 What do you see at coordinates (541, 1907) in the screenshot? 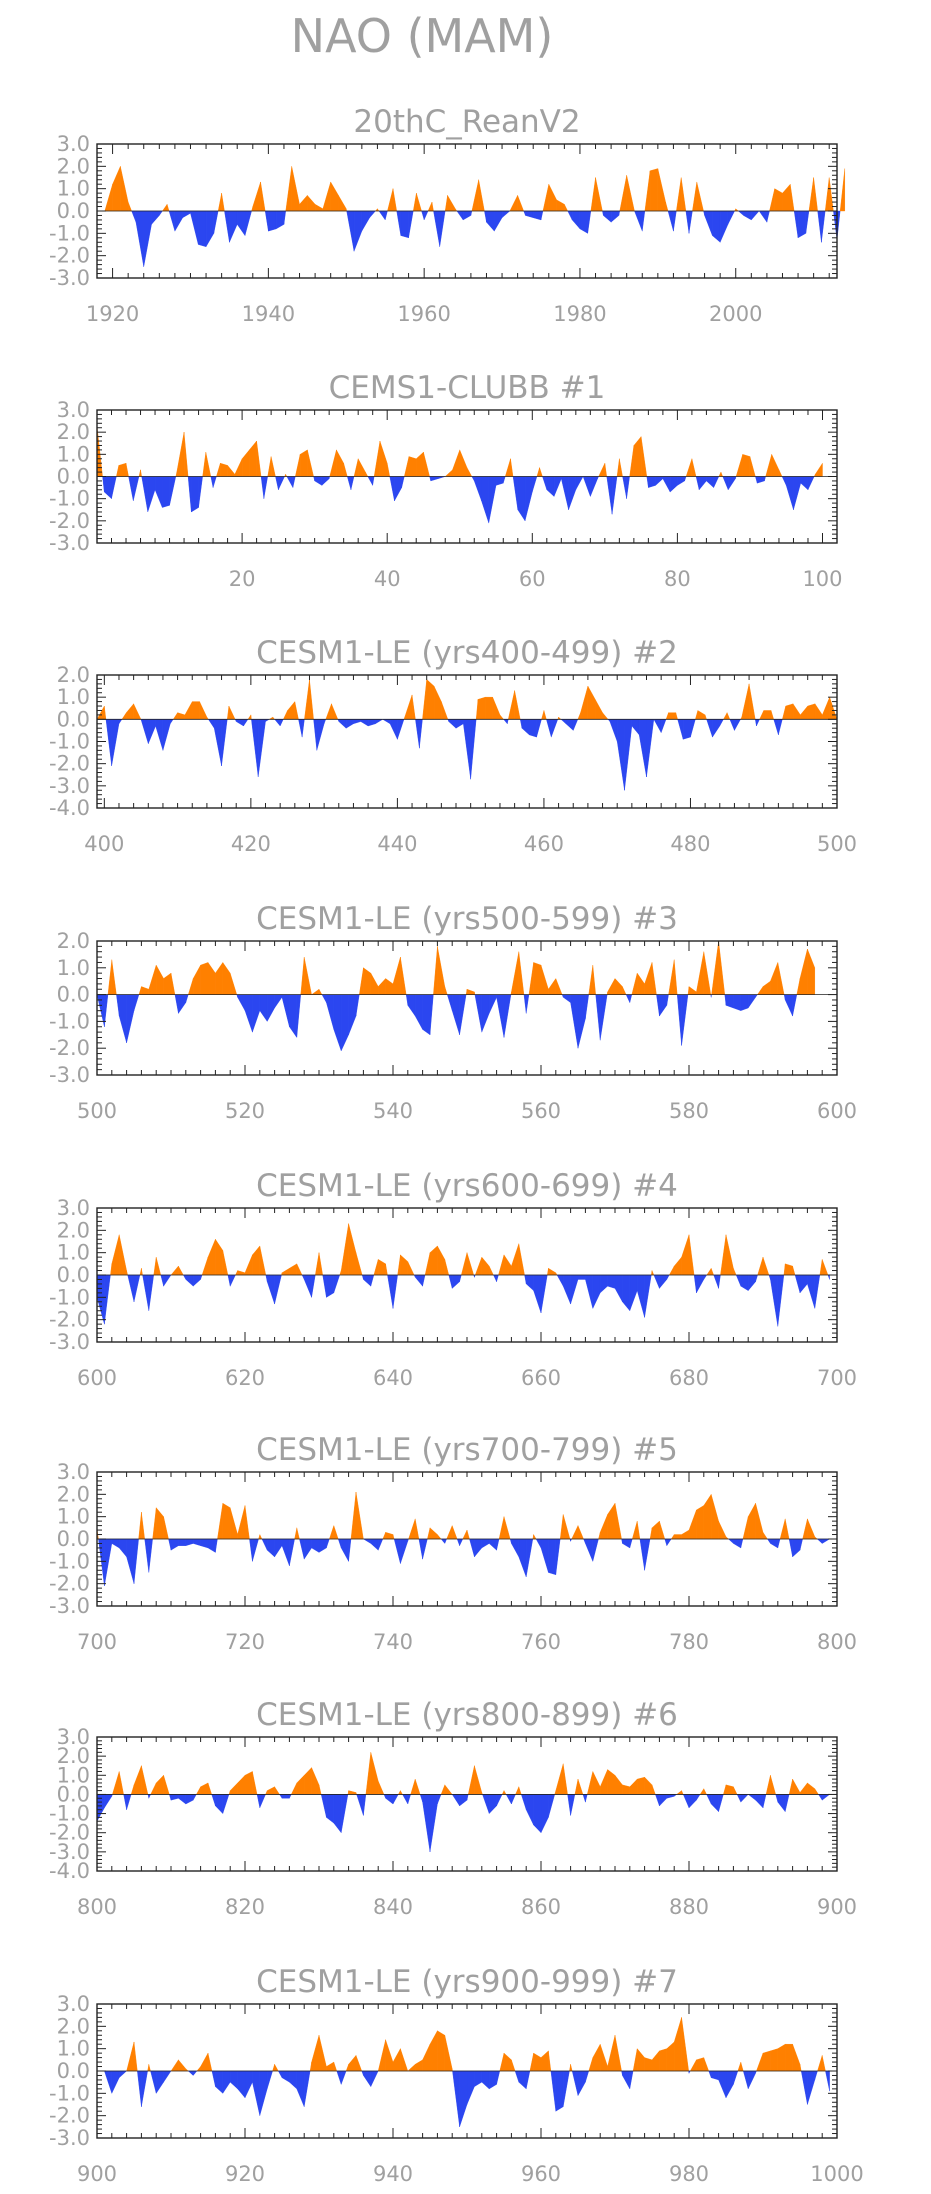
I see `x-tick-label: 860` at bounding box center [541, 1907].